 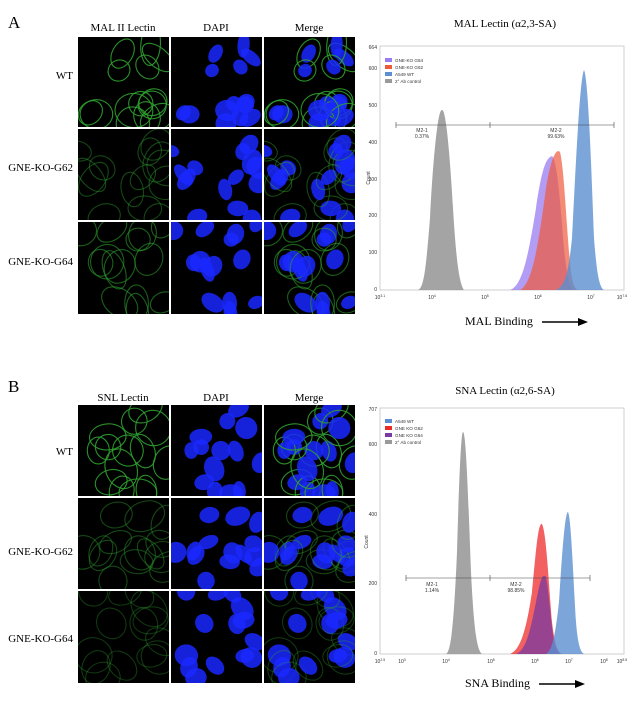 What do you see at coordinates (432, 591) in the screenshot?
I see `gate-m2-1-value: 1.14%` at bounding box center [432, 591].